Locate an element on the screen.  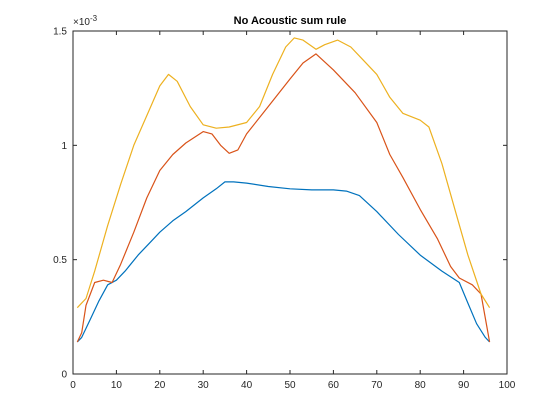
x-tick-label: 100 is located at coordinates (507, 385).